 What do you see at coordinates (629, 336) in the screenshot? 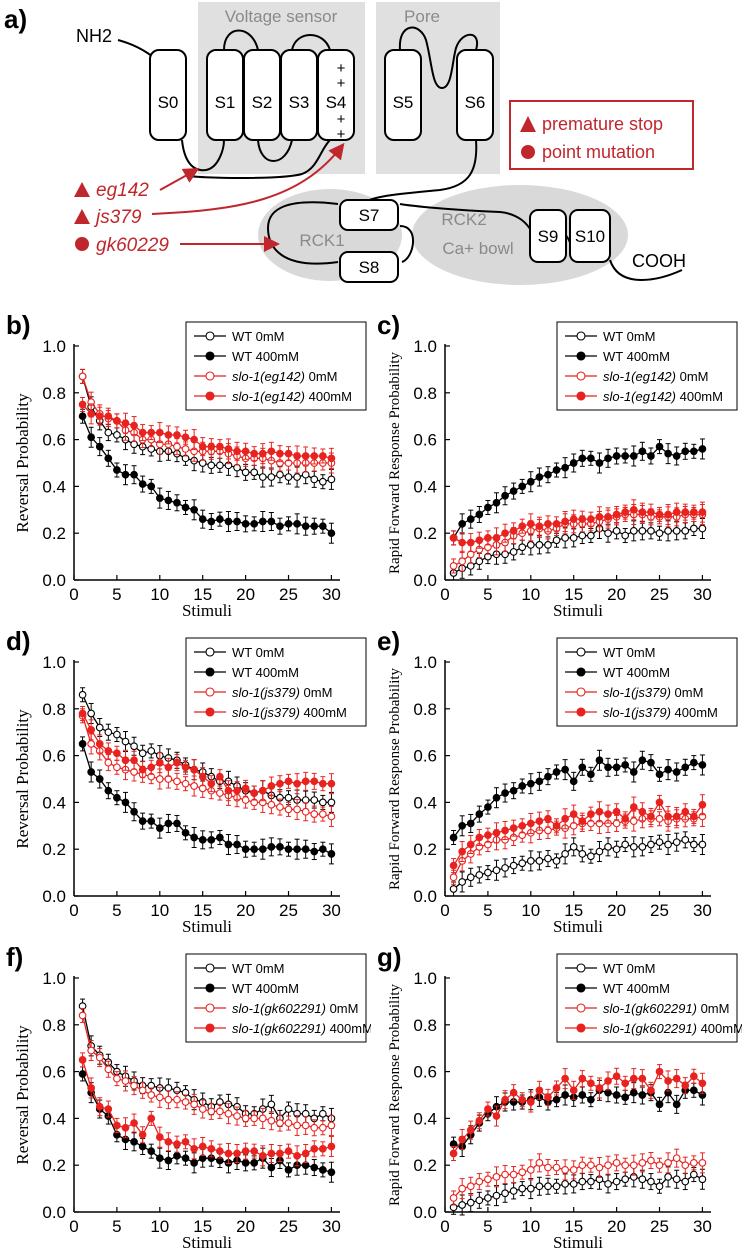
I see `legend-entry: WT 0mM` at bounding box center [629, 336].